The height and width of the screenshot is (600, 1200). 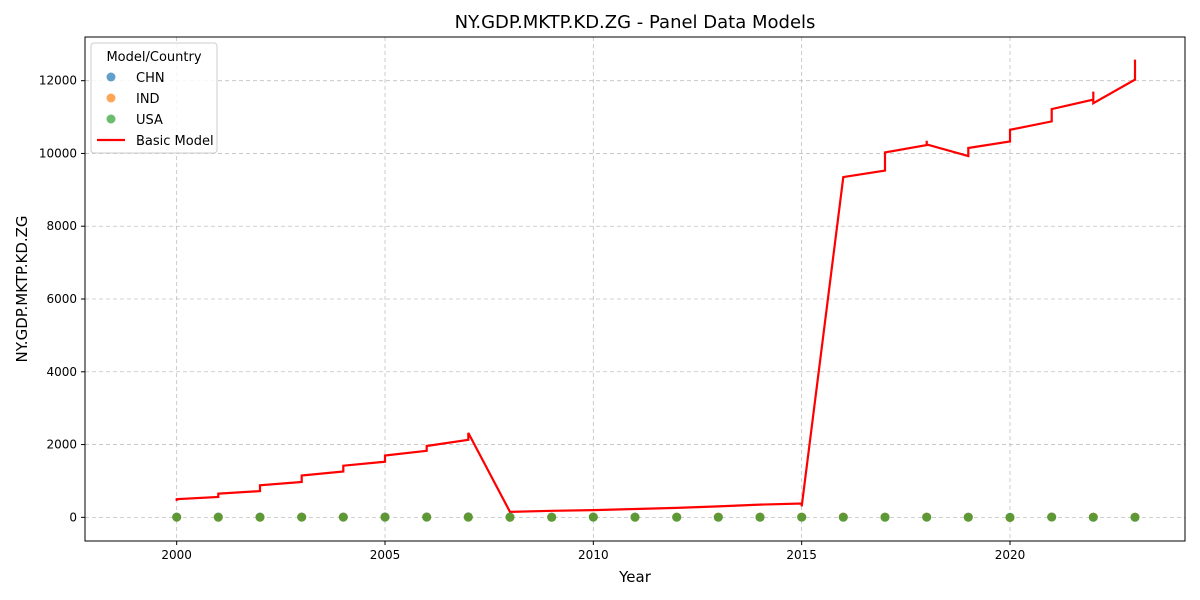 I want to click on legend-items: CHN IND USA Basic Model, so click(x=155, y=110).